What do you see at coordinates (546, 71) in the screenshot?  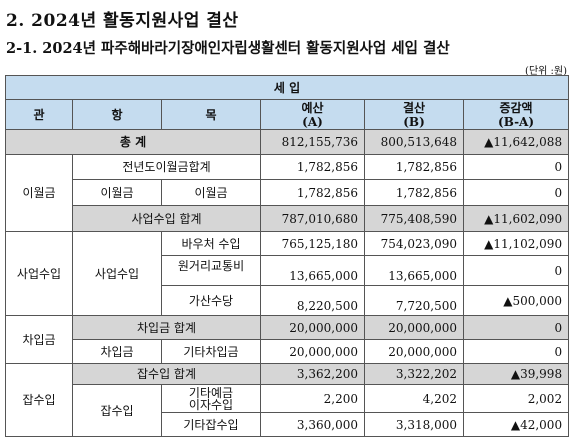 I see `unit-note: (단위 :원)` at bounding box center [546, 71].